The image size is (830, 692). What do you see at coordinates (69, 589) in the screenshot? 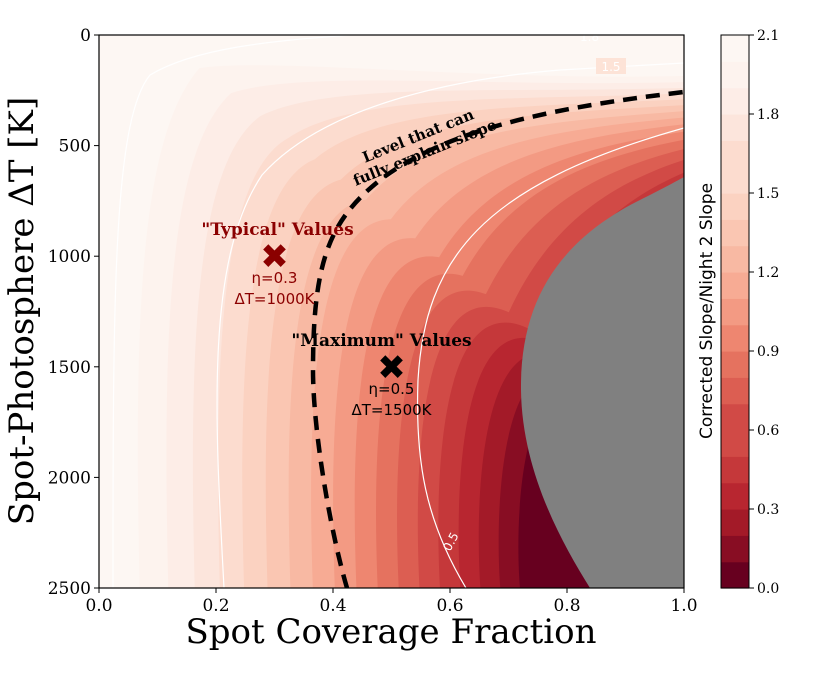
I see `y-tick-label: 2500` at bounding box center [69, 589].